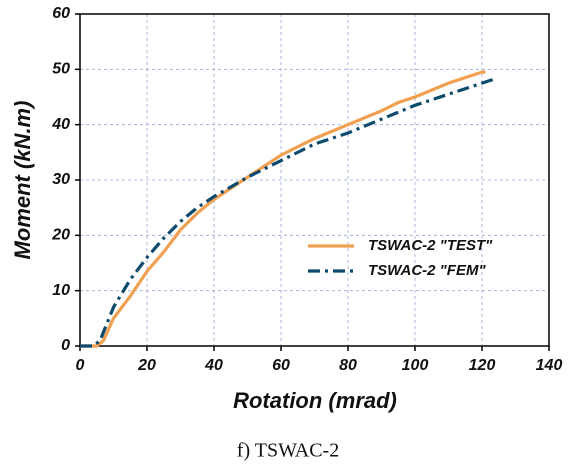  I want to click on x-tick-label: 0, so click(80, 365).